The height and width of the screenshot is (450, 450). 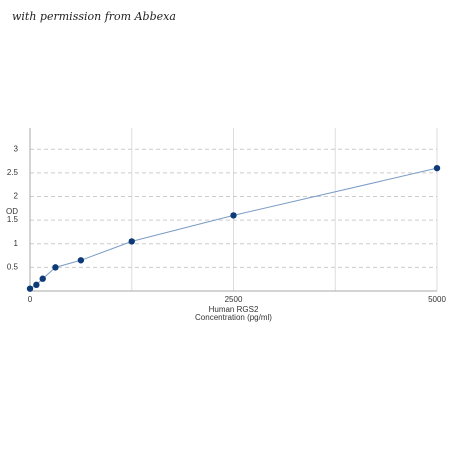 What do you see at coordinates (234, 299) in the screenshot?
I see `x-tick-label: 2500` at bounding box center [234, 299].